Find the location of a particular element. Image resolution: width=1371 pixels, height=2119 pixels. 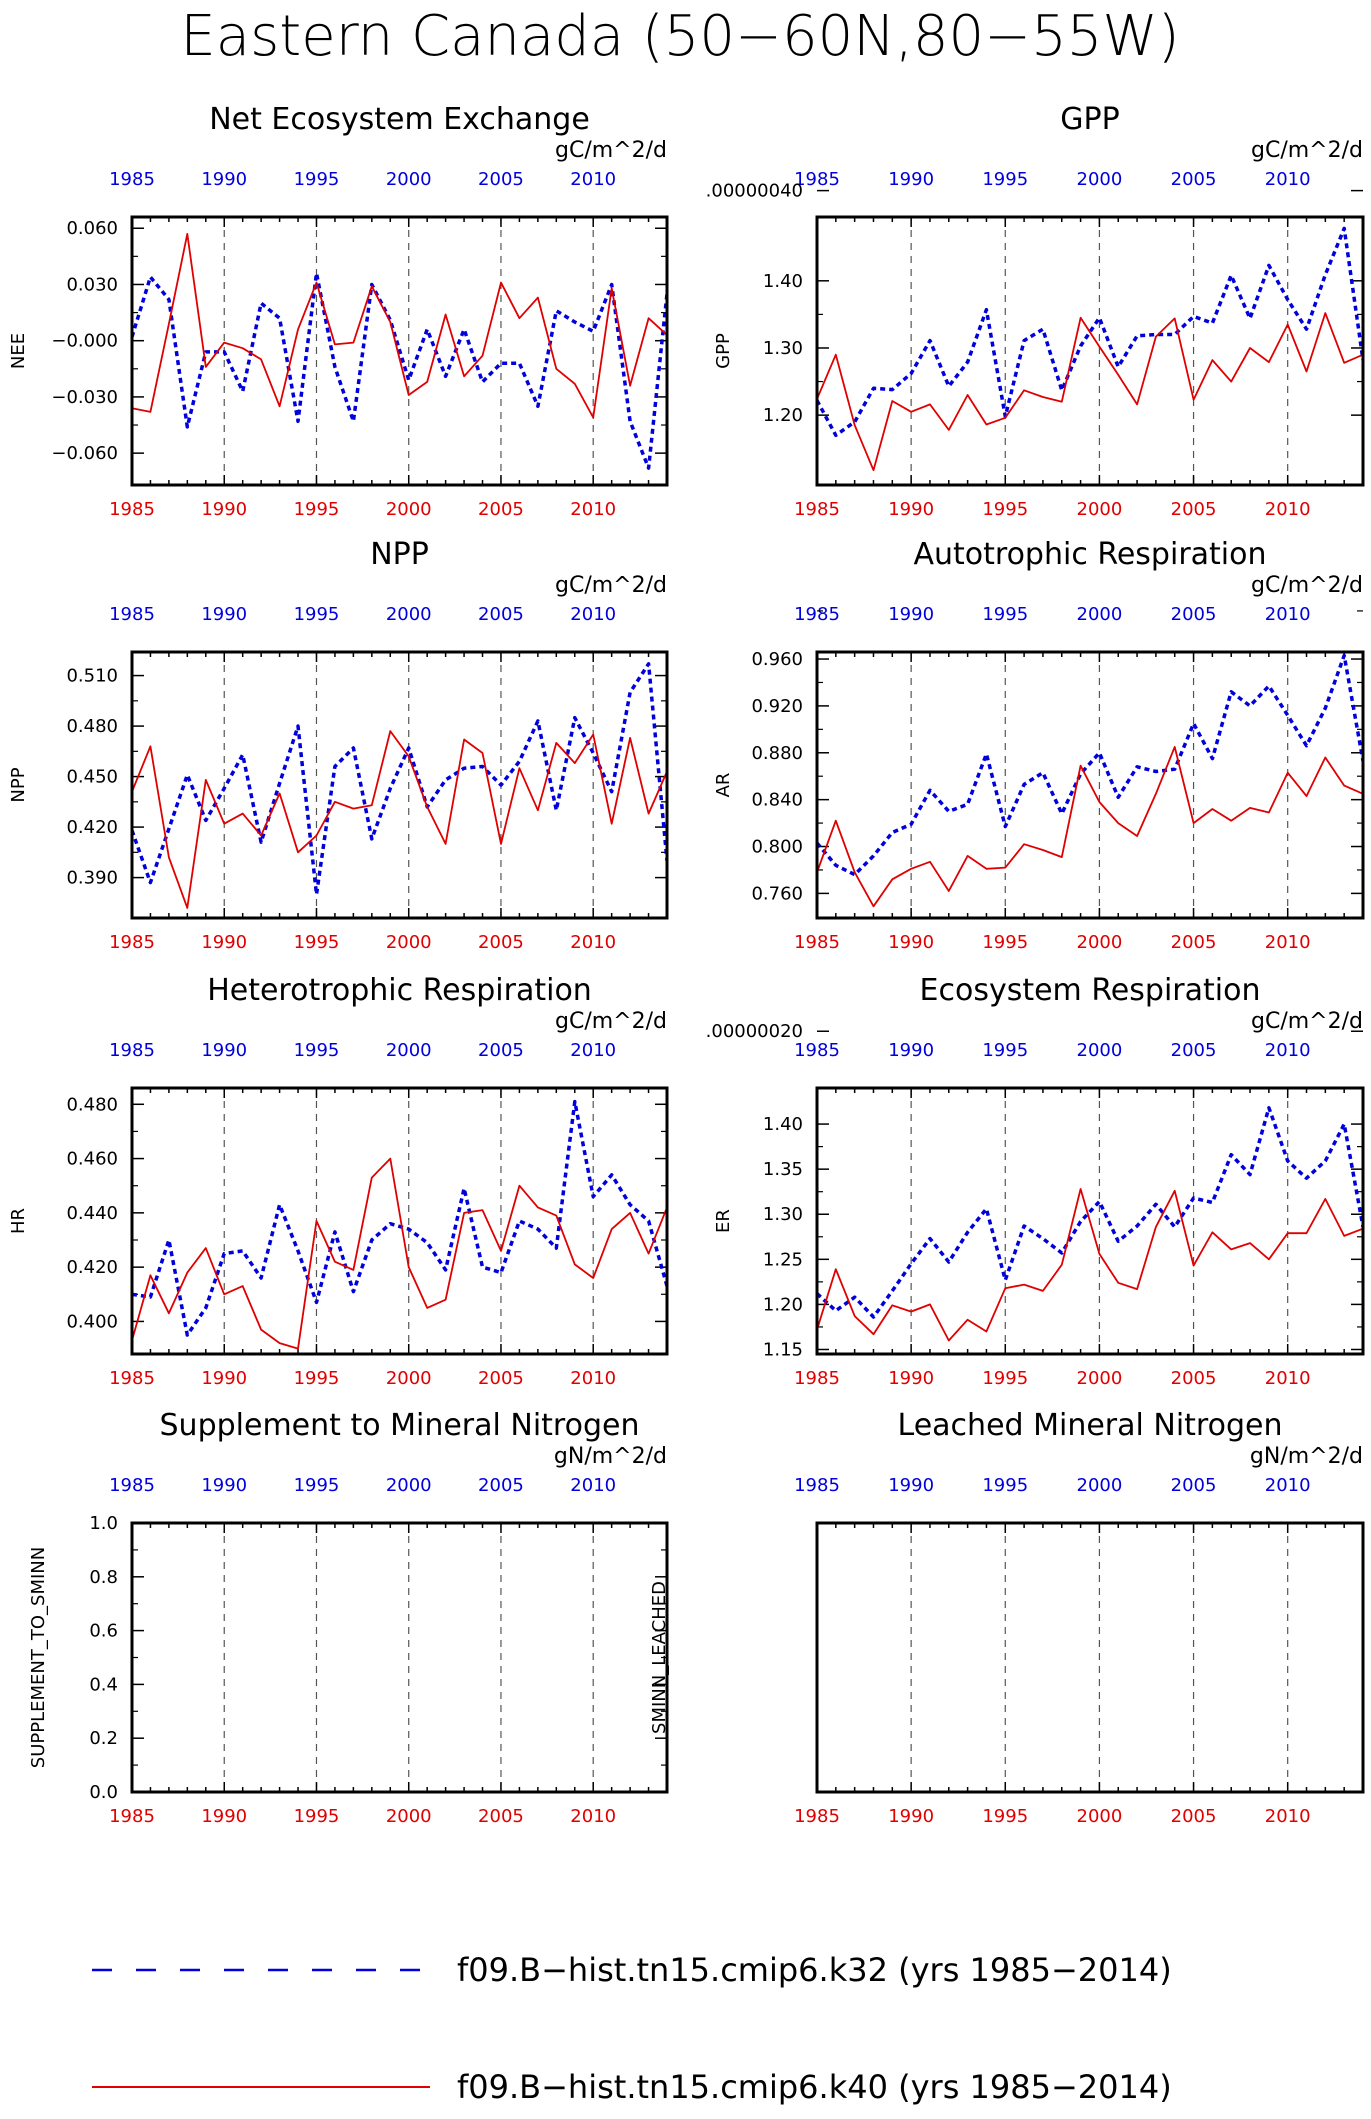

y-axis-label-npp: NPP is located at coordinates (18, 784).